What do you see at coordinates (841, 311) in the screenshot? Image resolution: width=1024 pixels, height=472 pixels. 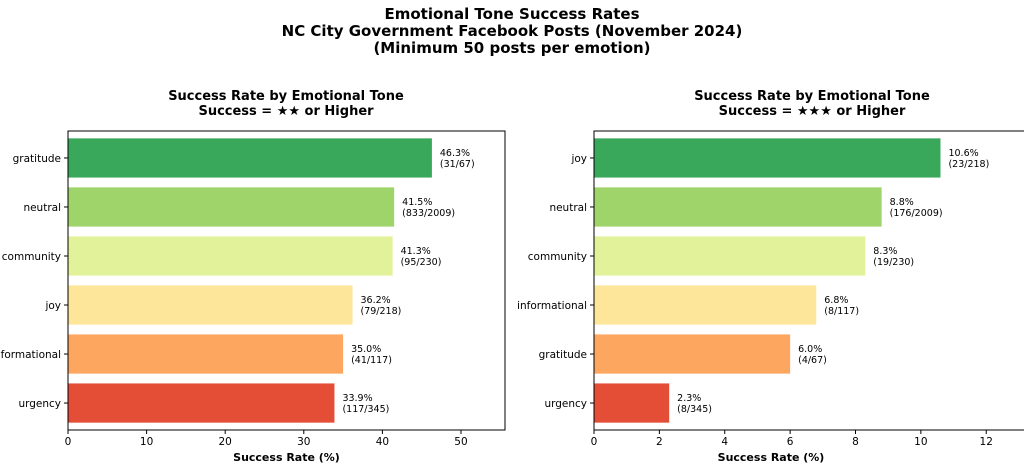 I see `count-label-informational: (8/117)` at bounding box center [841, 311].